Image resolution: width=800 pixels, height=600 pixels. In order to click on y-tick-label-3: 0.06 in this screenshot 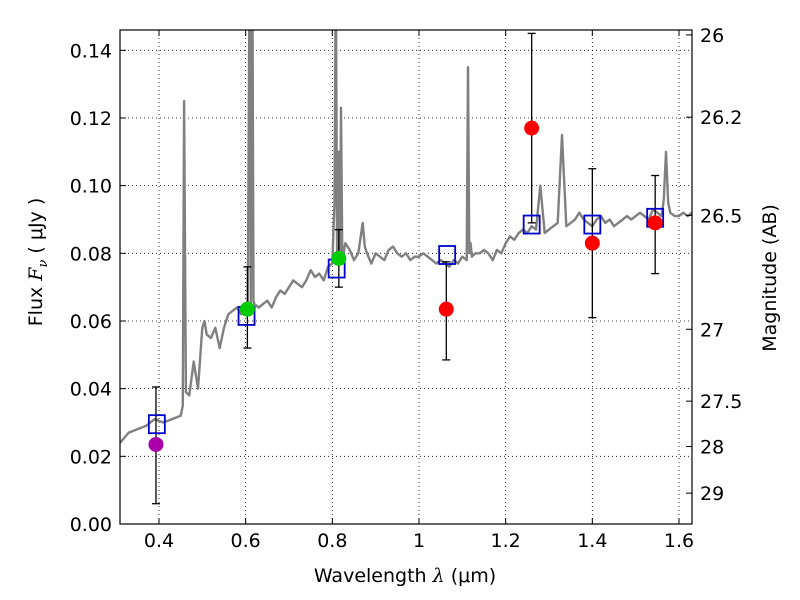, I will do `click(91, 322)`.